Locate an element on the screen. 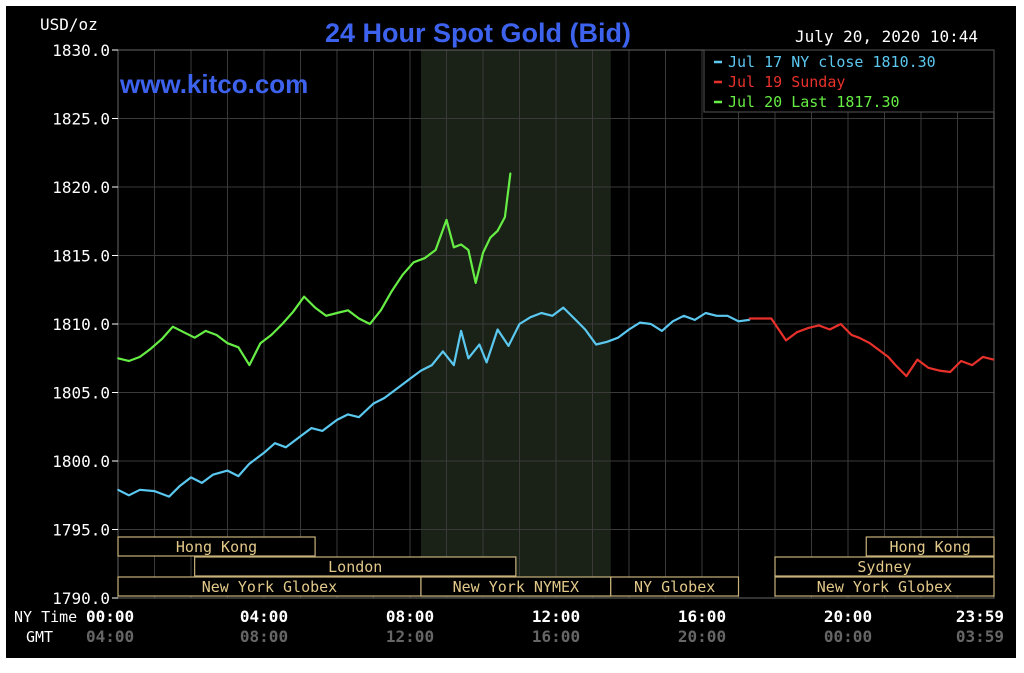  legend-box is located at coordinates (849, 81).